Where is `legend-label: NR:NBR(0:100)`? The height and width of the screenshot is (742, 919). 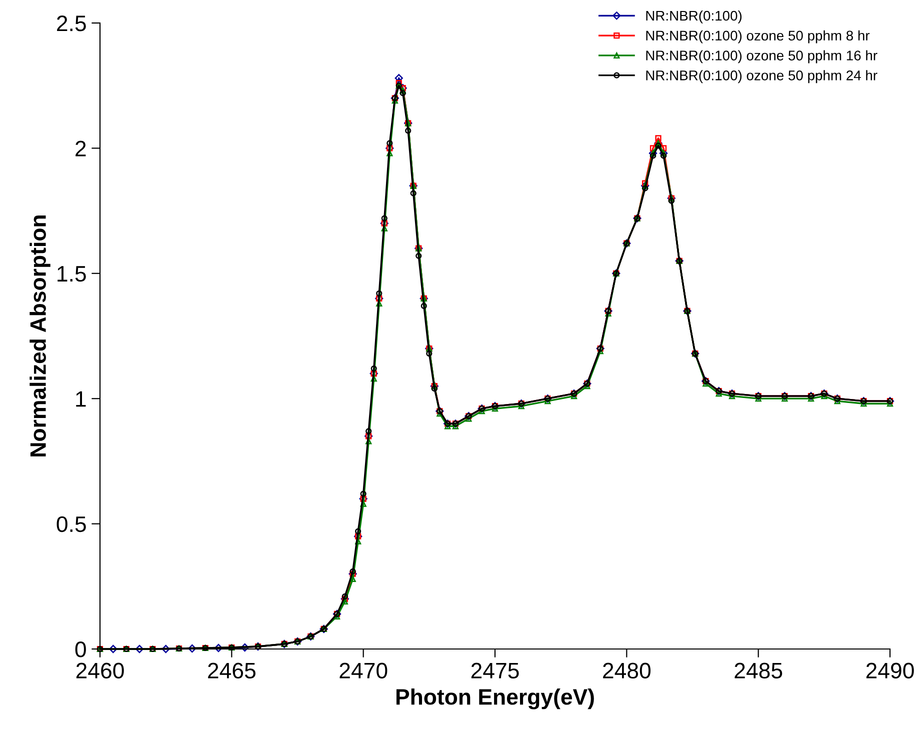
legend-label: NR:NBR(0:100) is located at coordinates (694, 17).